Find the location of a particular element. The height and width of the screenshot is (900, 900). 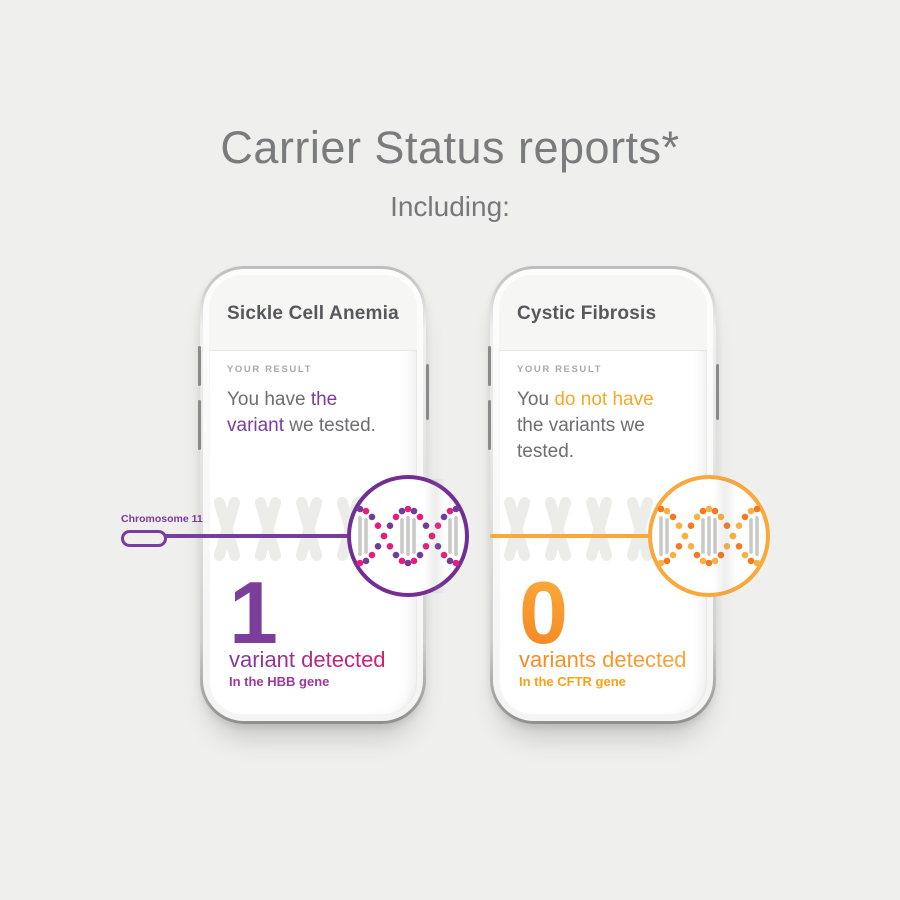

page-title: Carrier Status reports* is located at coordinates (450, 147).